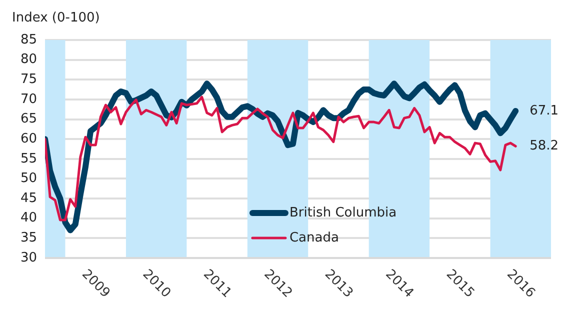 The image size is (577, 324). I want to click on y-tick-label: 80, so click(28, 60).